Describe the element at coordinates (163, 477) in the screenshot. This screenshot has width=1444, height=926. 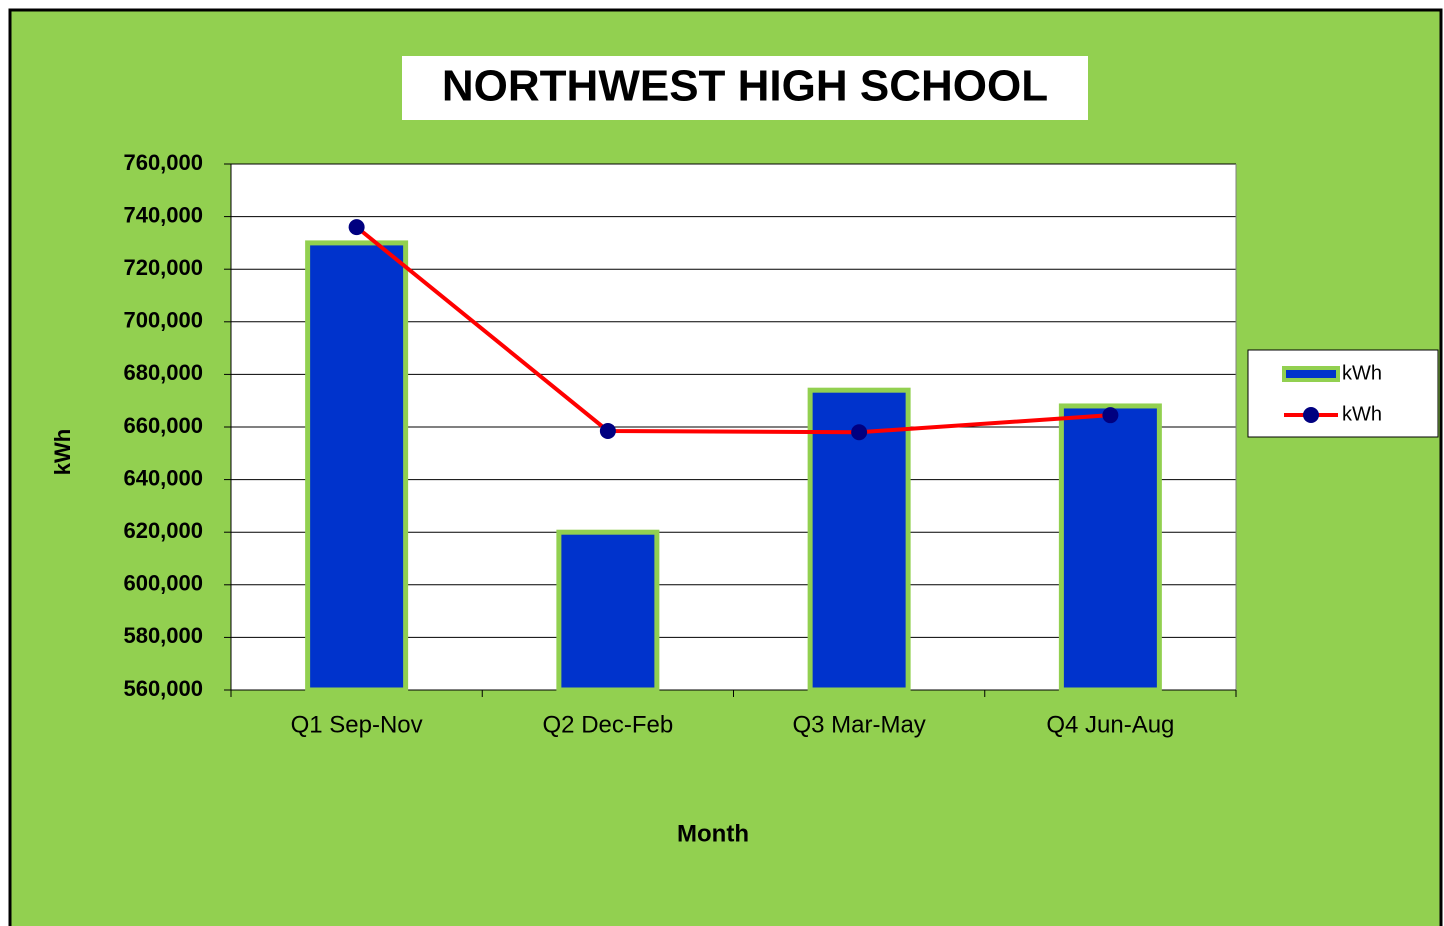
I see `y-tick-label: 640,000` at that location.